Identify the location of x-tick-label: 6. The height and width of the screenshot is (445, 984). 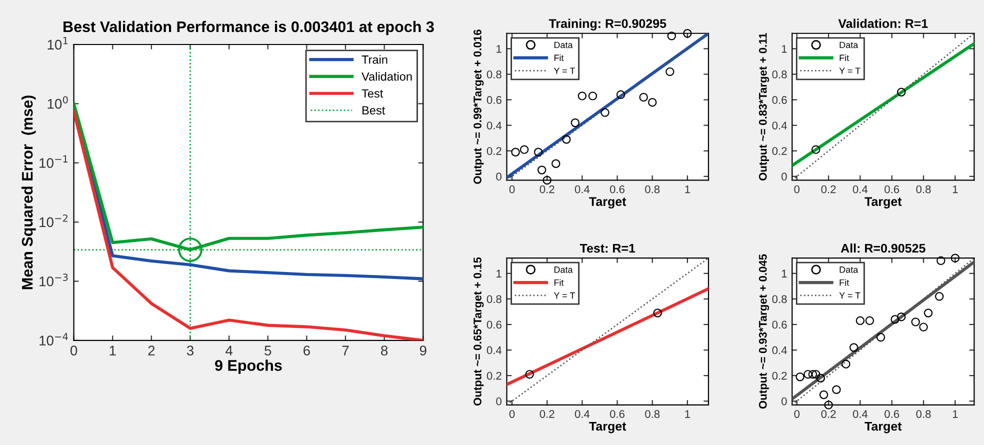
(307, 351).